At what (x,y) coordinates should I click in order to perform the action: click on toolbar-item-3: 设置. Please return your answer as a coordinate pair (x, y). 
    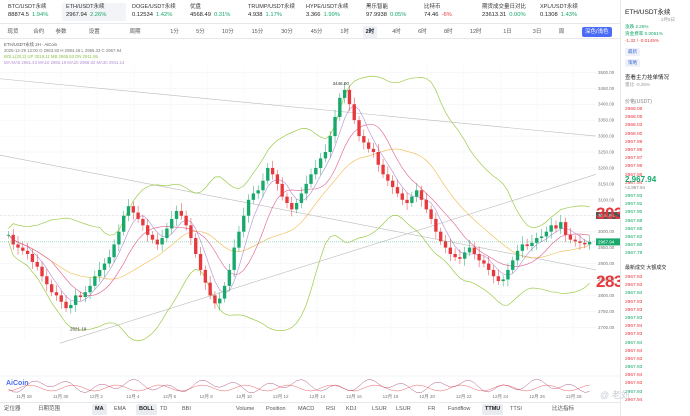
    Looking at the image, I should click on (94, 32).